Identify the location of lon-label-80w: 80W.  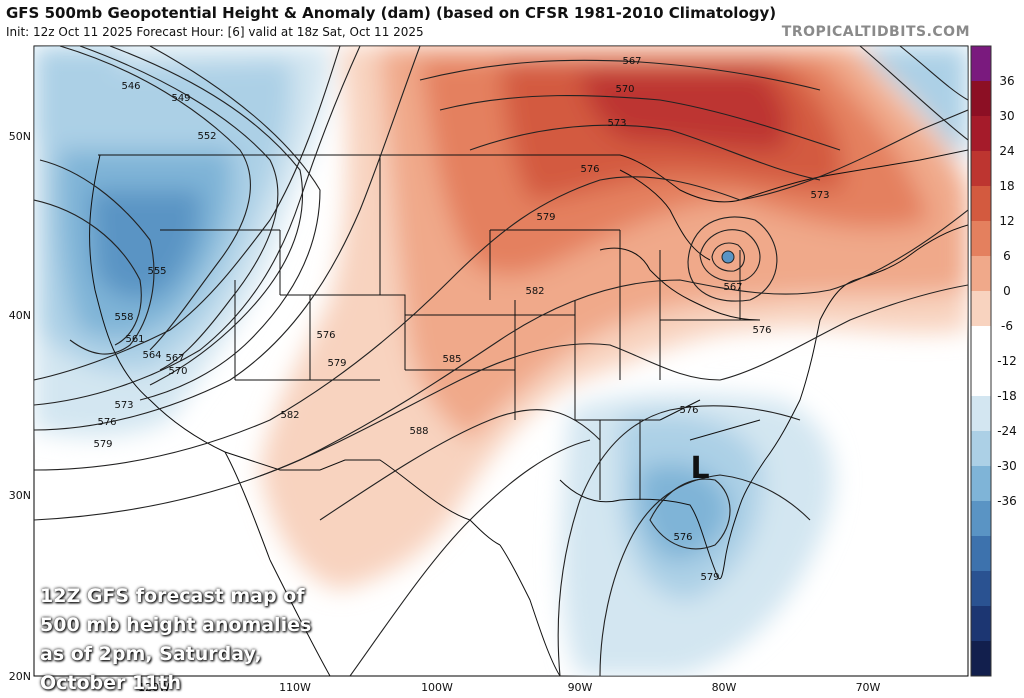
(724, 687).